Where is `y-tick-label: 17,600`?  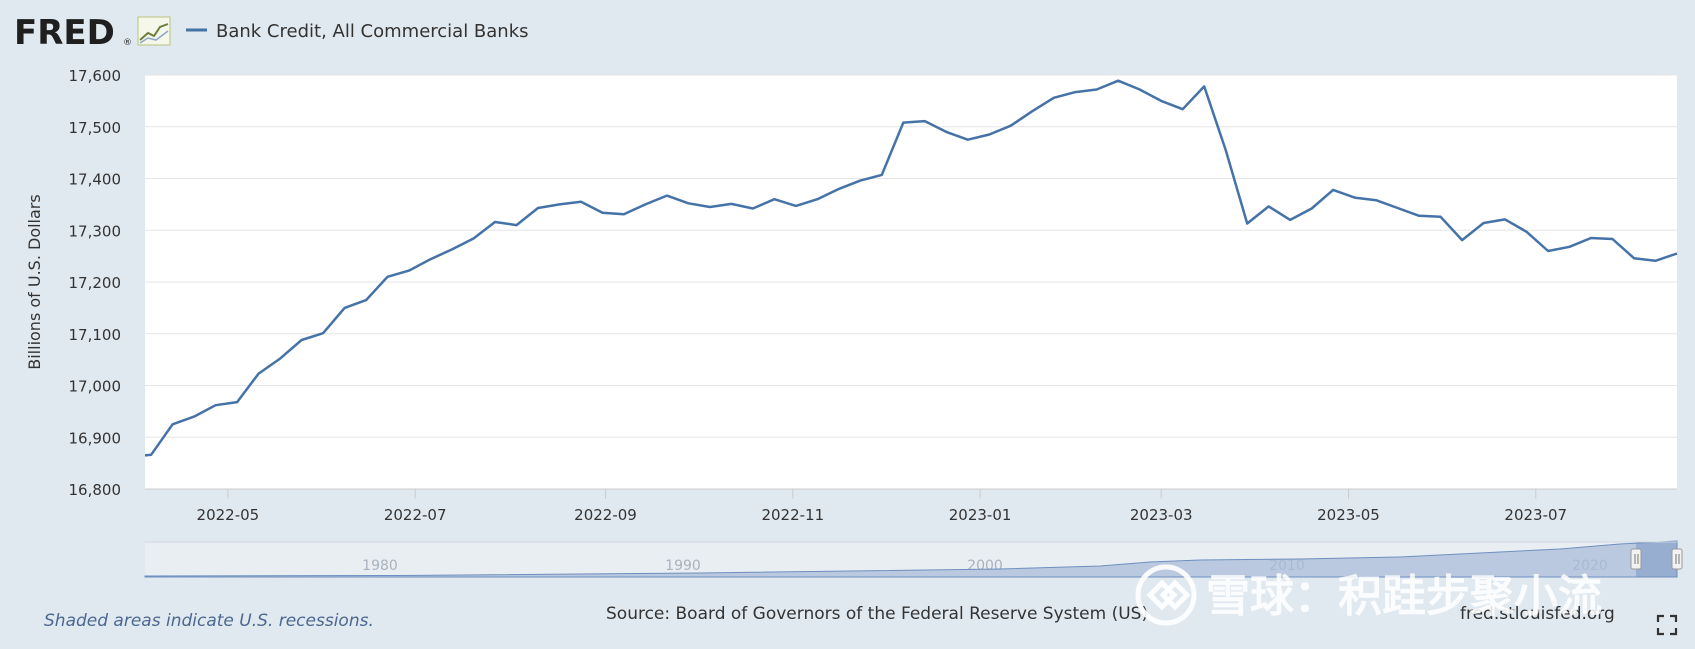 y-tick-label: 17,600 is located at coordinates (95, 76).